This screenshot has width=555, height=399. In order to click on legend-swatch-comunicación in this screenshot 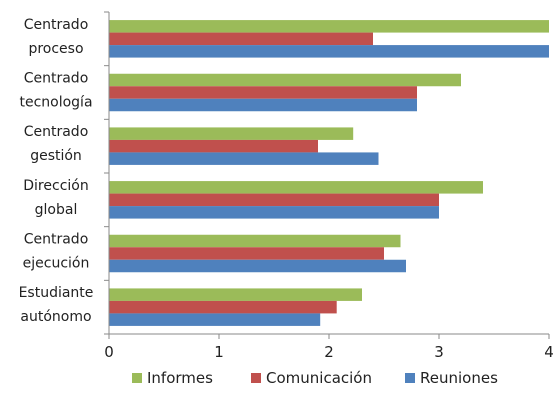, I will do `click(256, 378)`.